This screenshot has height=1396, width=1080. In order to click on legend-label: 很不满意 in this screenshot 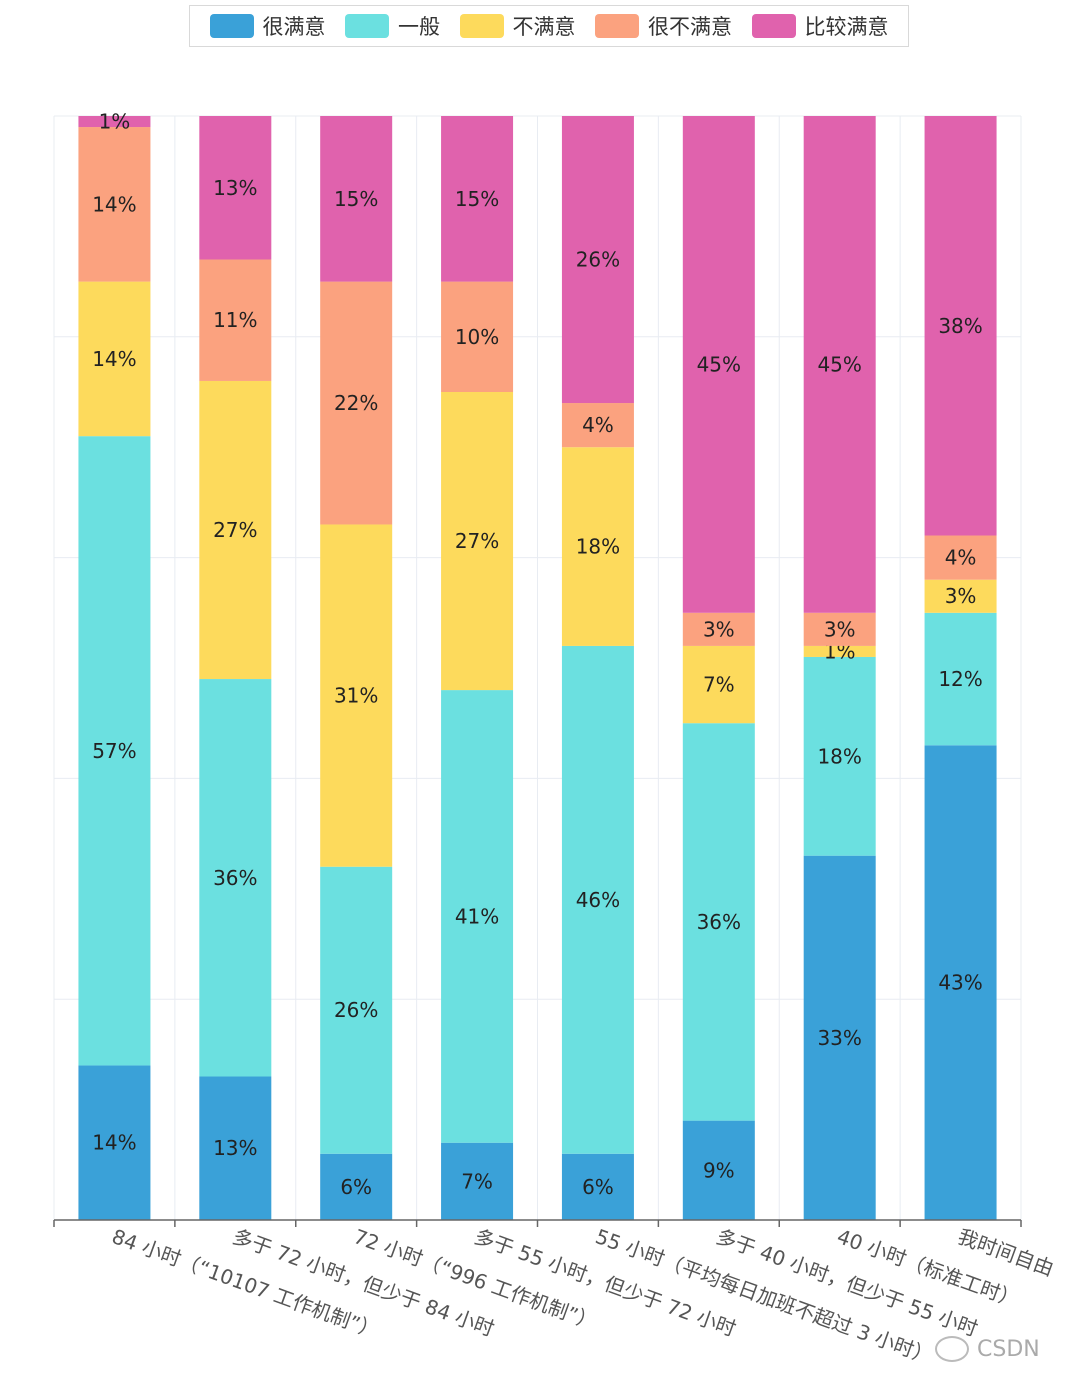, I will do `click(690, 27)`.